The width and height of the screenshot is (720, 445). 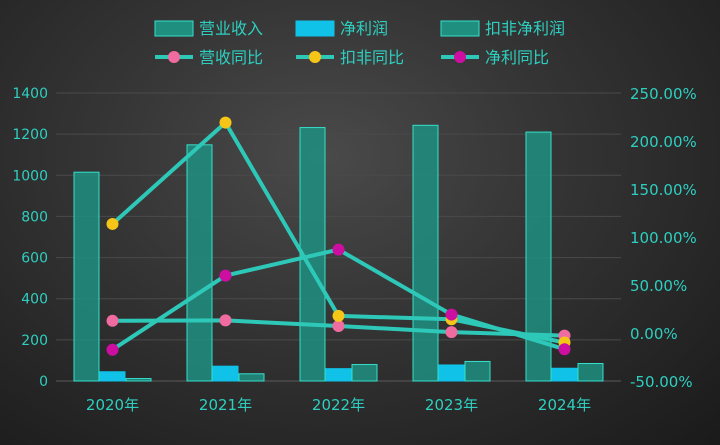 I want to click on legend-label-3: 扣非净利润, so click(x=525, y=28).